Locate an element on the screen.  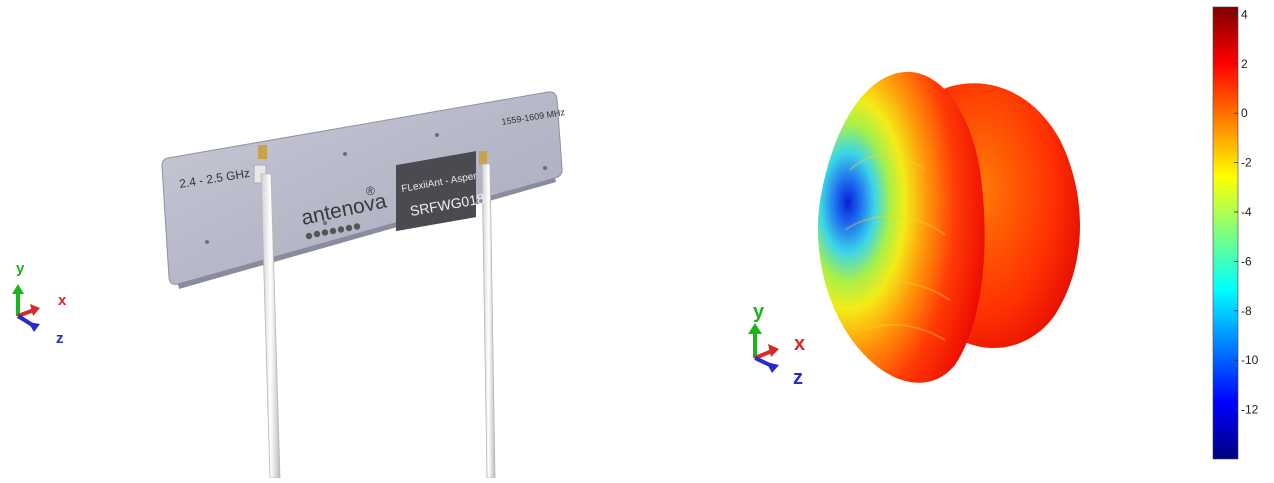
pattern-main-lobe is located at coordinates (901, 227).